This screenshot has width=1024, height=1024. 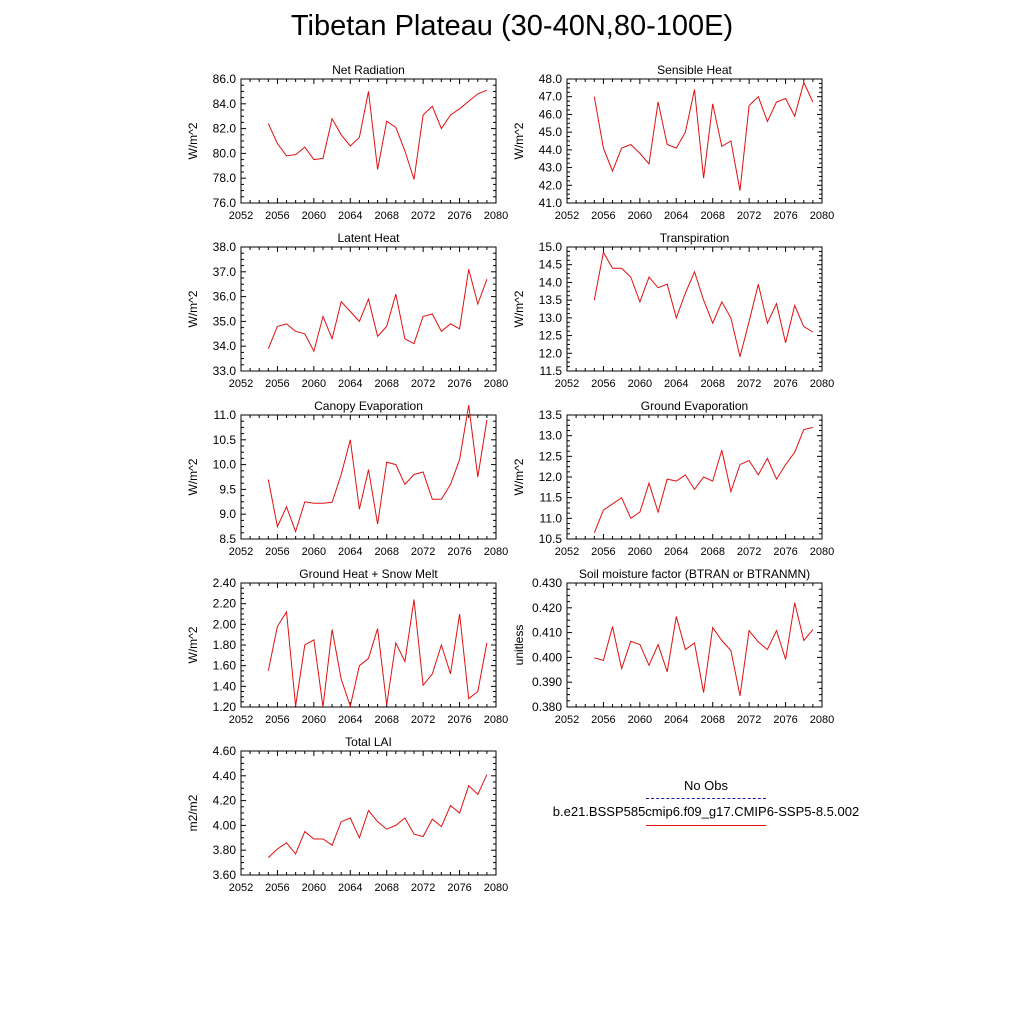 What do you see at coordinates (703, 136) in the screenshot?
I see `chart-2-series-1-line` at bounding box center [703, 136].